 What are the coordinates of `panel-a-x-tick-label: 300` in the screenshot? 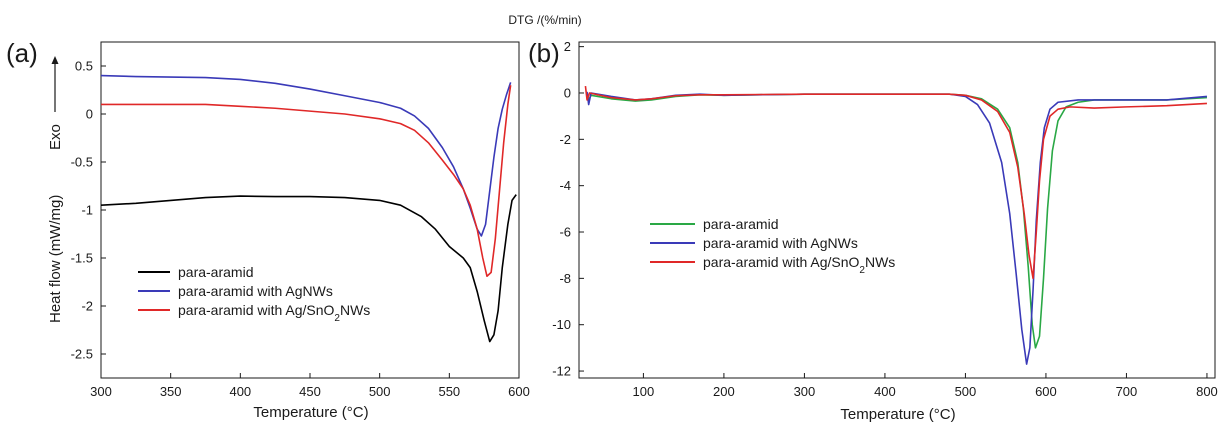 It's located at (101, 391).